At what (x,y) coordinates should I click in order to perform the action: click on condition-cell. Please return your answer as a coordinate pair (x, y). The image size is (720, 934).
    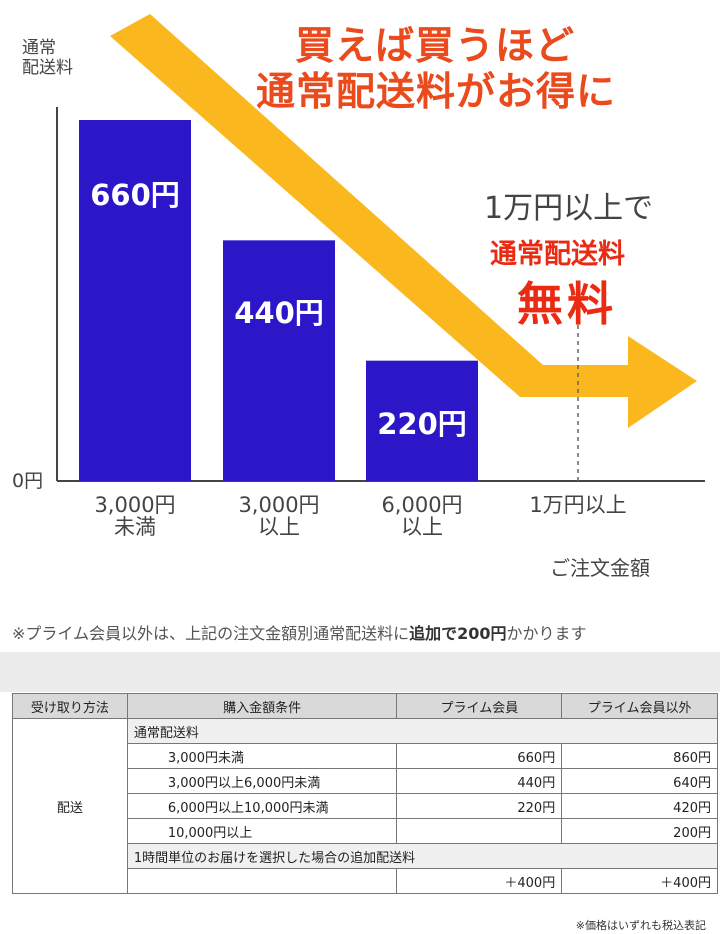
    Looking at the image, I should click on (262, 881).